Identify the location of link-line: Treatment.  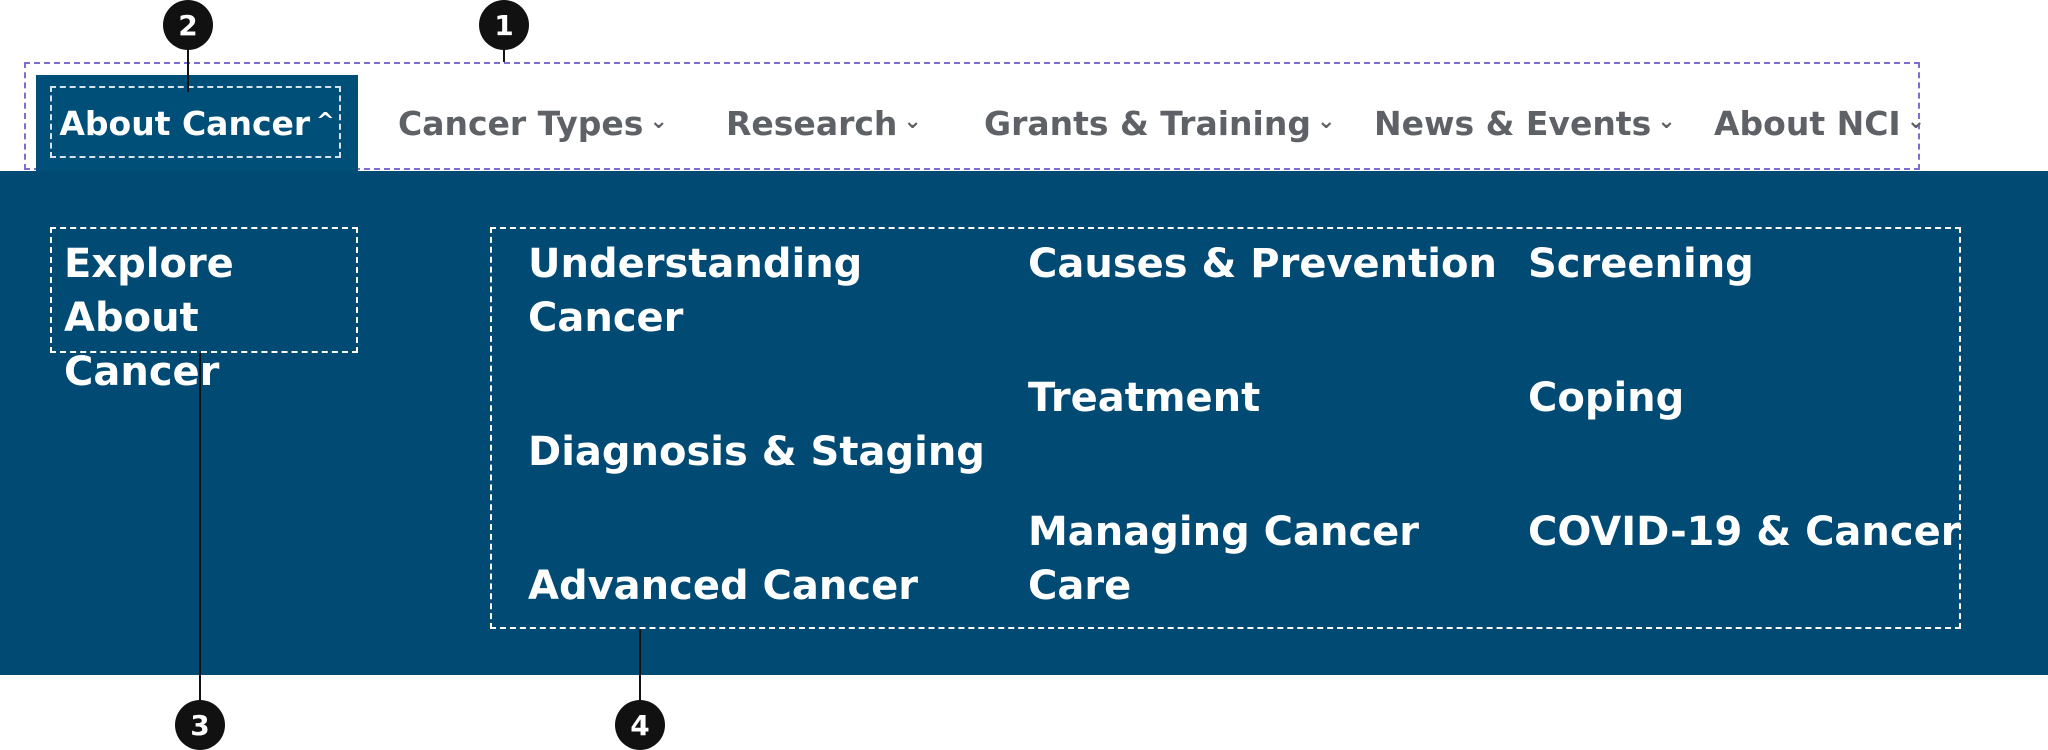
(1144, 398).